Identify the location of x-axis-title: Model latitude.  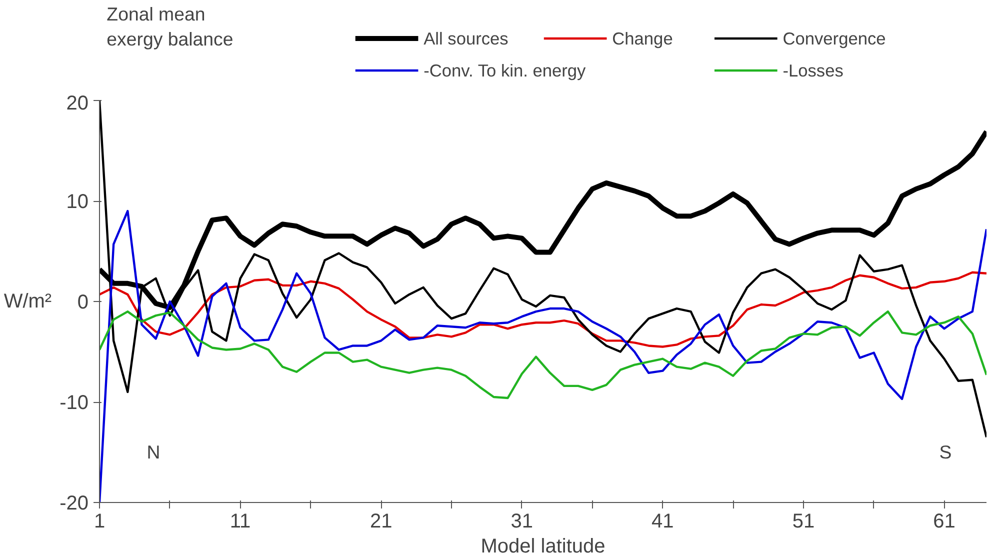
(543, 547).